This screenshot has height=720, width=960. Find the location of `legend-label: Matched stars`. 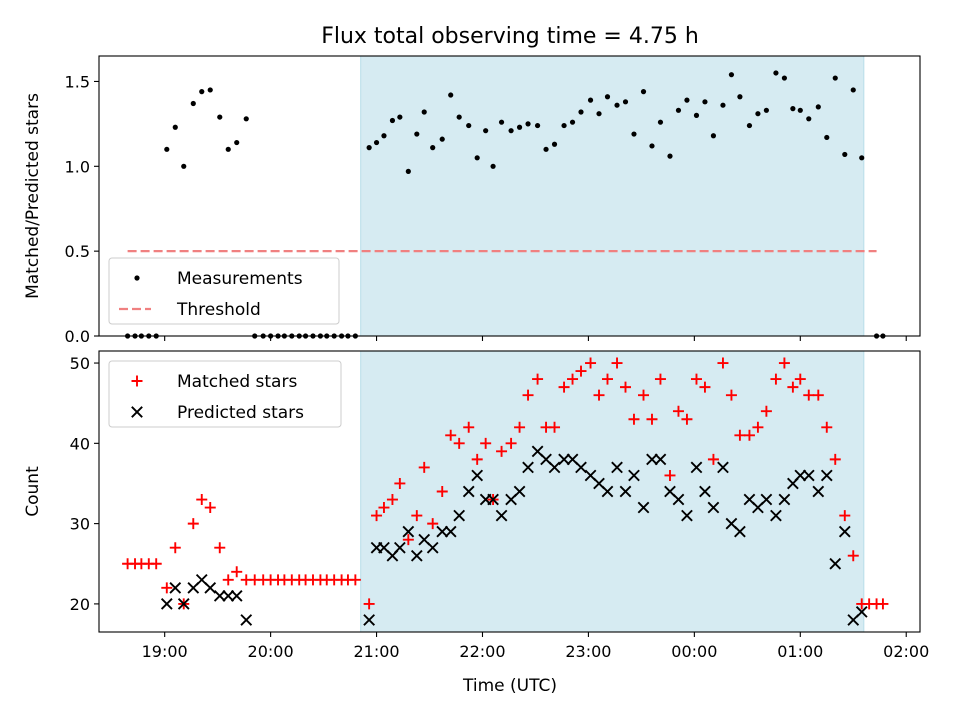

legend-label: Matched stars is located at coordinates (237, 382).